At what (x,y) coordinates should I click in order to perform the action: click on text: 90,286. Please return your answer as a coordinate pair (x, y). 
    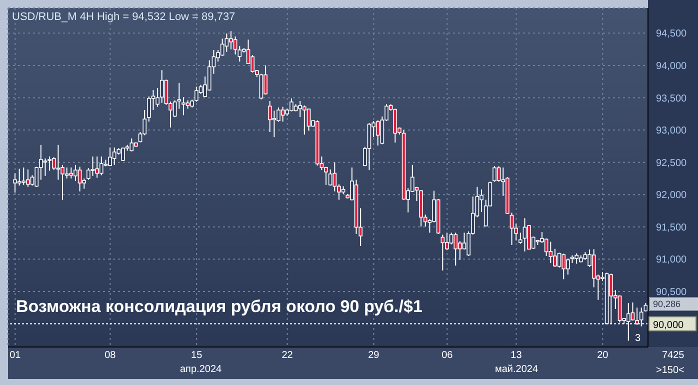
    Looking at the image, I should click on (673, 304).